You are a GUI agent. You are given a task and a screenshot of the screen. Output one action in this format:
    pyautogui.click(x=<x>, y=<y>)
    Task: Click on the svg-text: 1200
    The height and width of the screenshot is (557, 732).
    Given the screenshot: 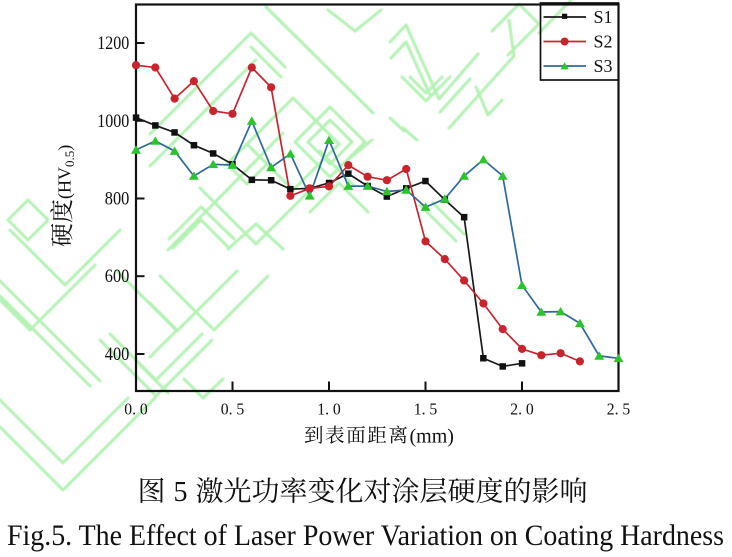 What is the action you would take?
    pyautogui.click(x=113, y=44)
    